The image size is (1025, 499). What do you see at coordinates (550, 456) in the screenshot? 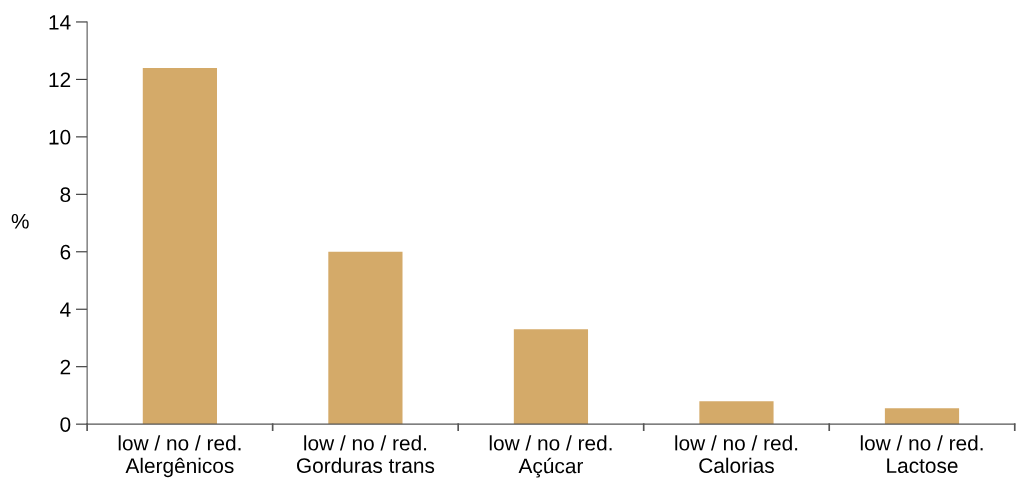
I see `x-tick-label: low / no / red. Açúcar` at bounding box center [550, 456].